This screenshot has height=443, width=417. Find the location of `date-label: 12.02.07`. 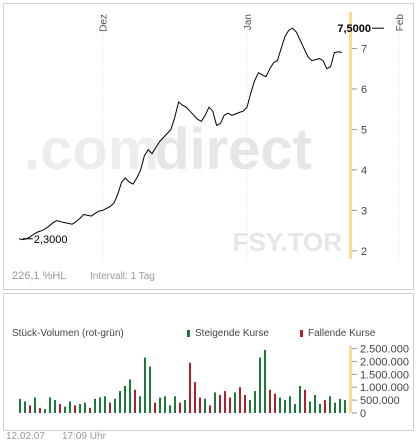

date-label: 12.02.07 is located at coordinates (25, 436).